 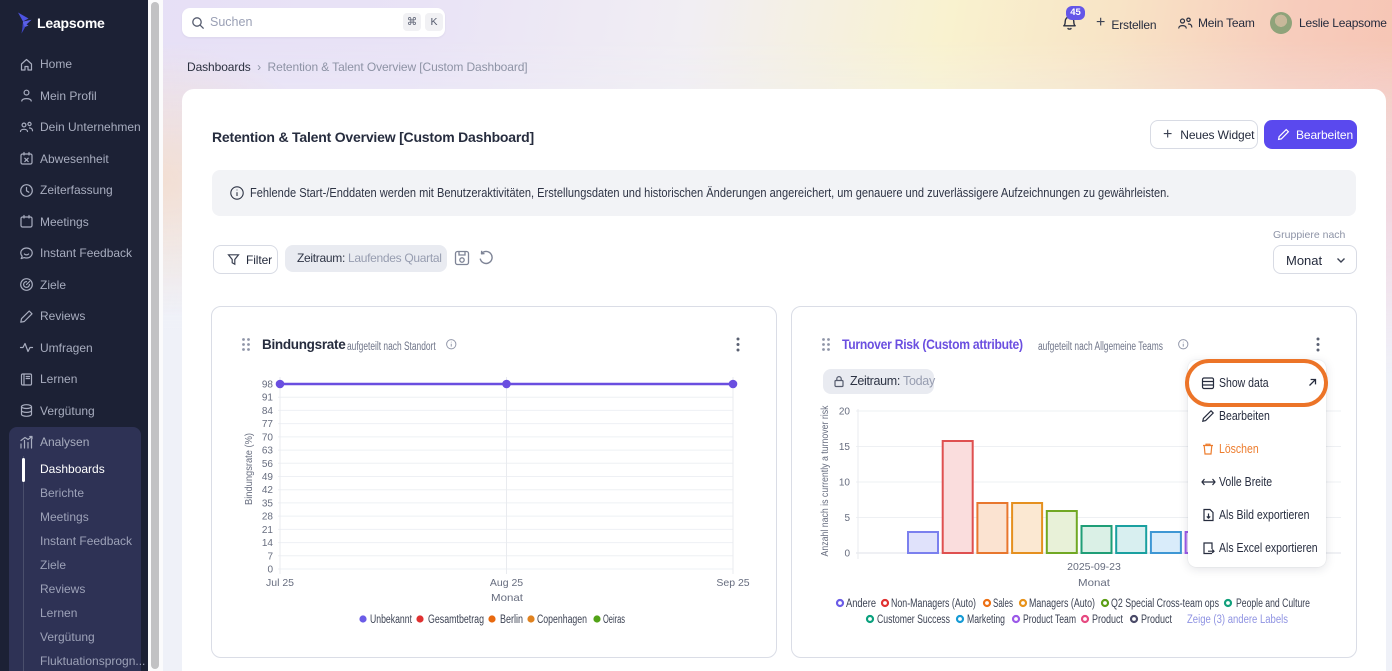 What do you see at coordinates (845, 412) in the screenshot?
I see `svg-text: 20` at bounding box center [845, 412].